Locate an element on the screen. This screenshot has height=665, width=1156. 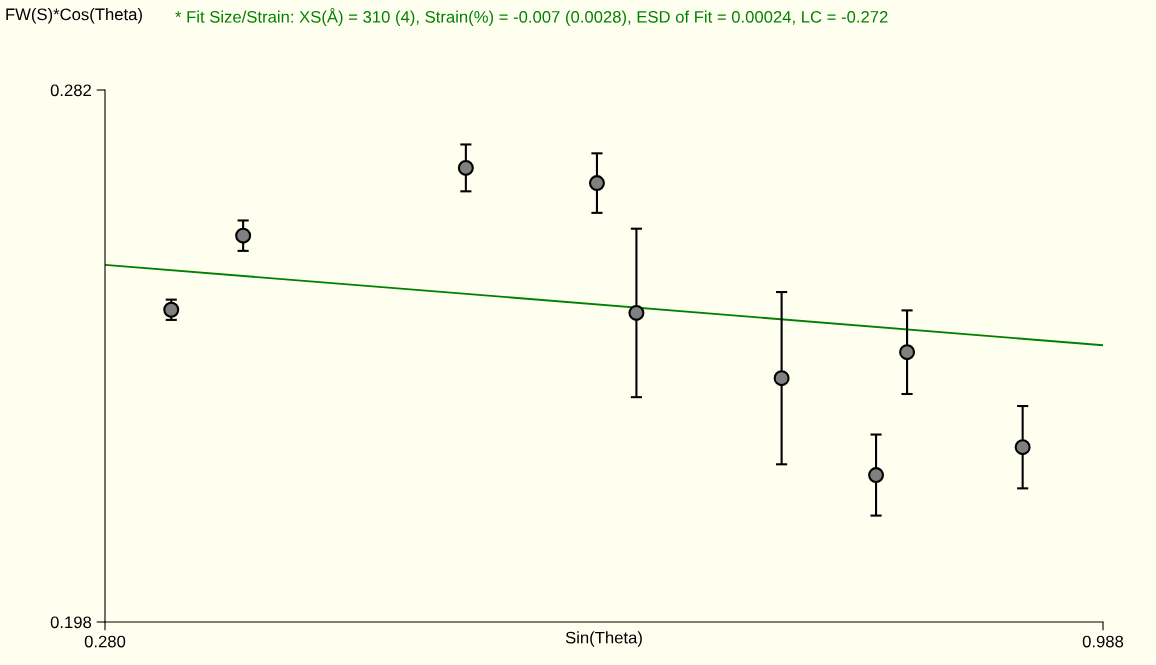
y-axis-title: FW(S)*Cos(Theta) is located at coordinates (74, 16).